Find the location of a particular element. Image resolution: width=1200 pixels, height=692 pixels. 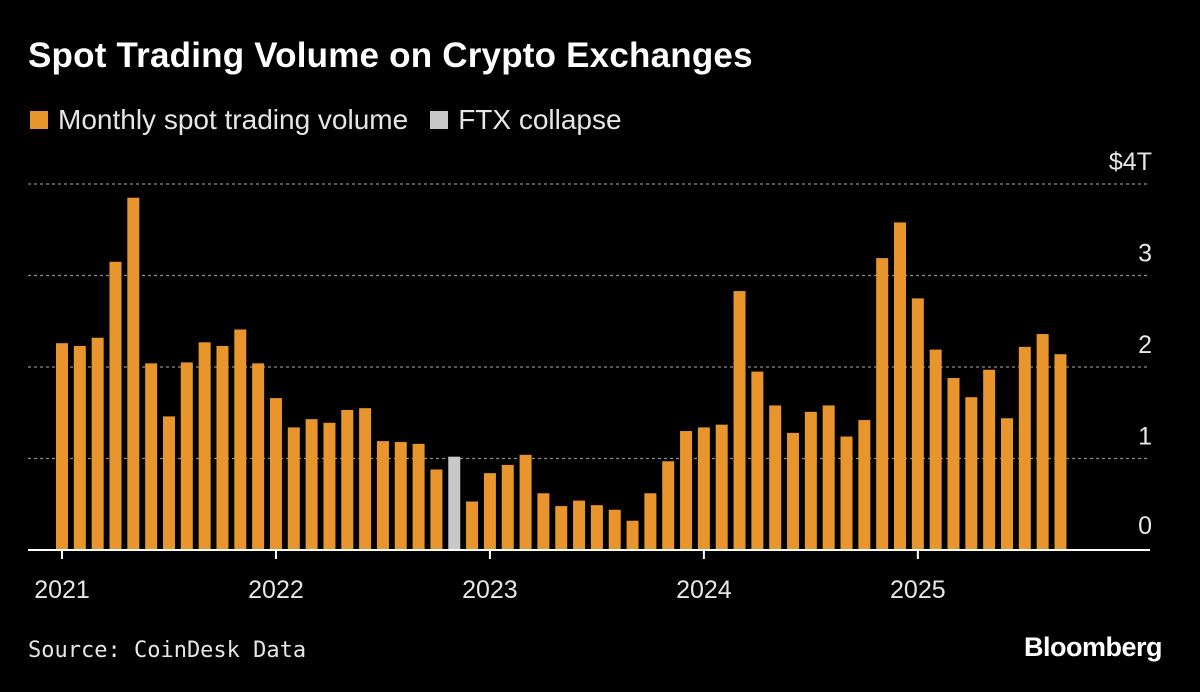

y-tick-label: 1 is located at coordinates (1145, 437).